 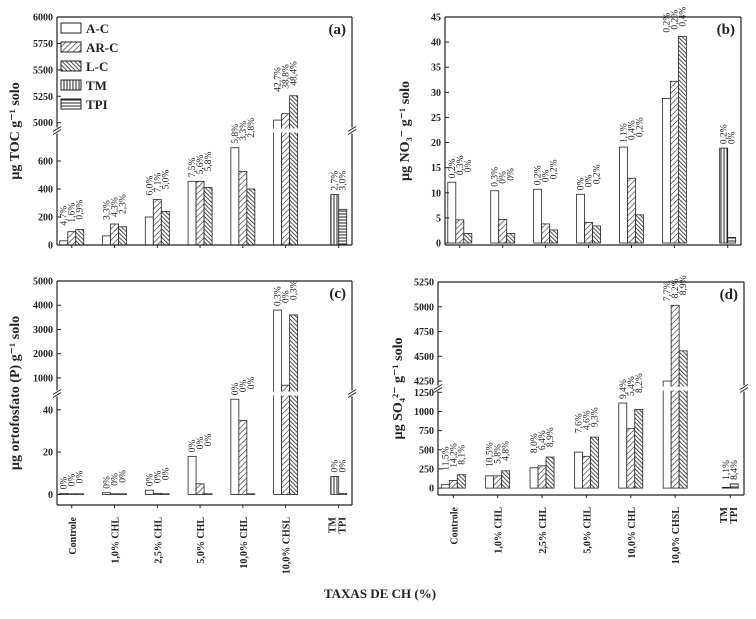 What do you see at coordinates (735, 470) in the screenshot?
I see `bar-percent-label: 8,4%` at bounding box center [735, 470].